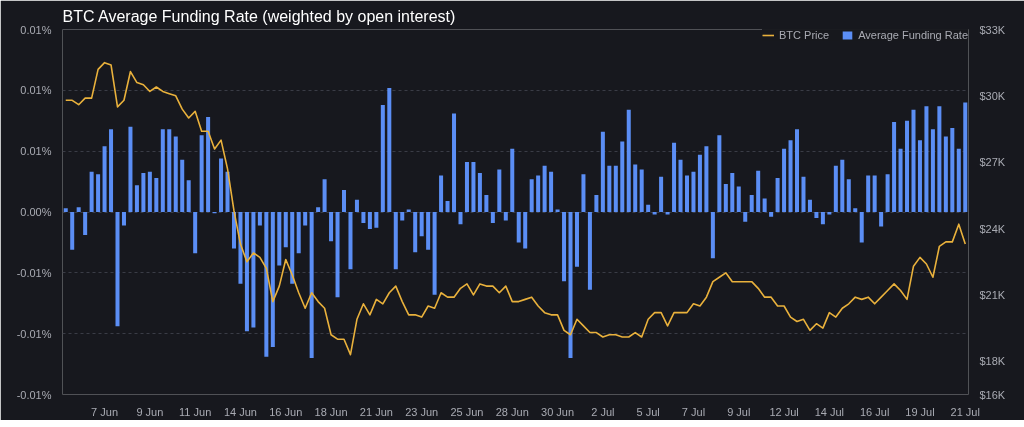 Image resolution: width=1024 pixels, height=427 pixels. I want to click on x-tick-label: 12 Jul, so click(784, 411).